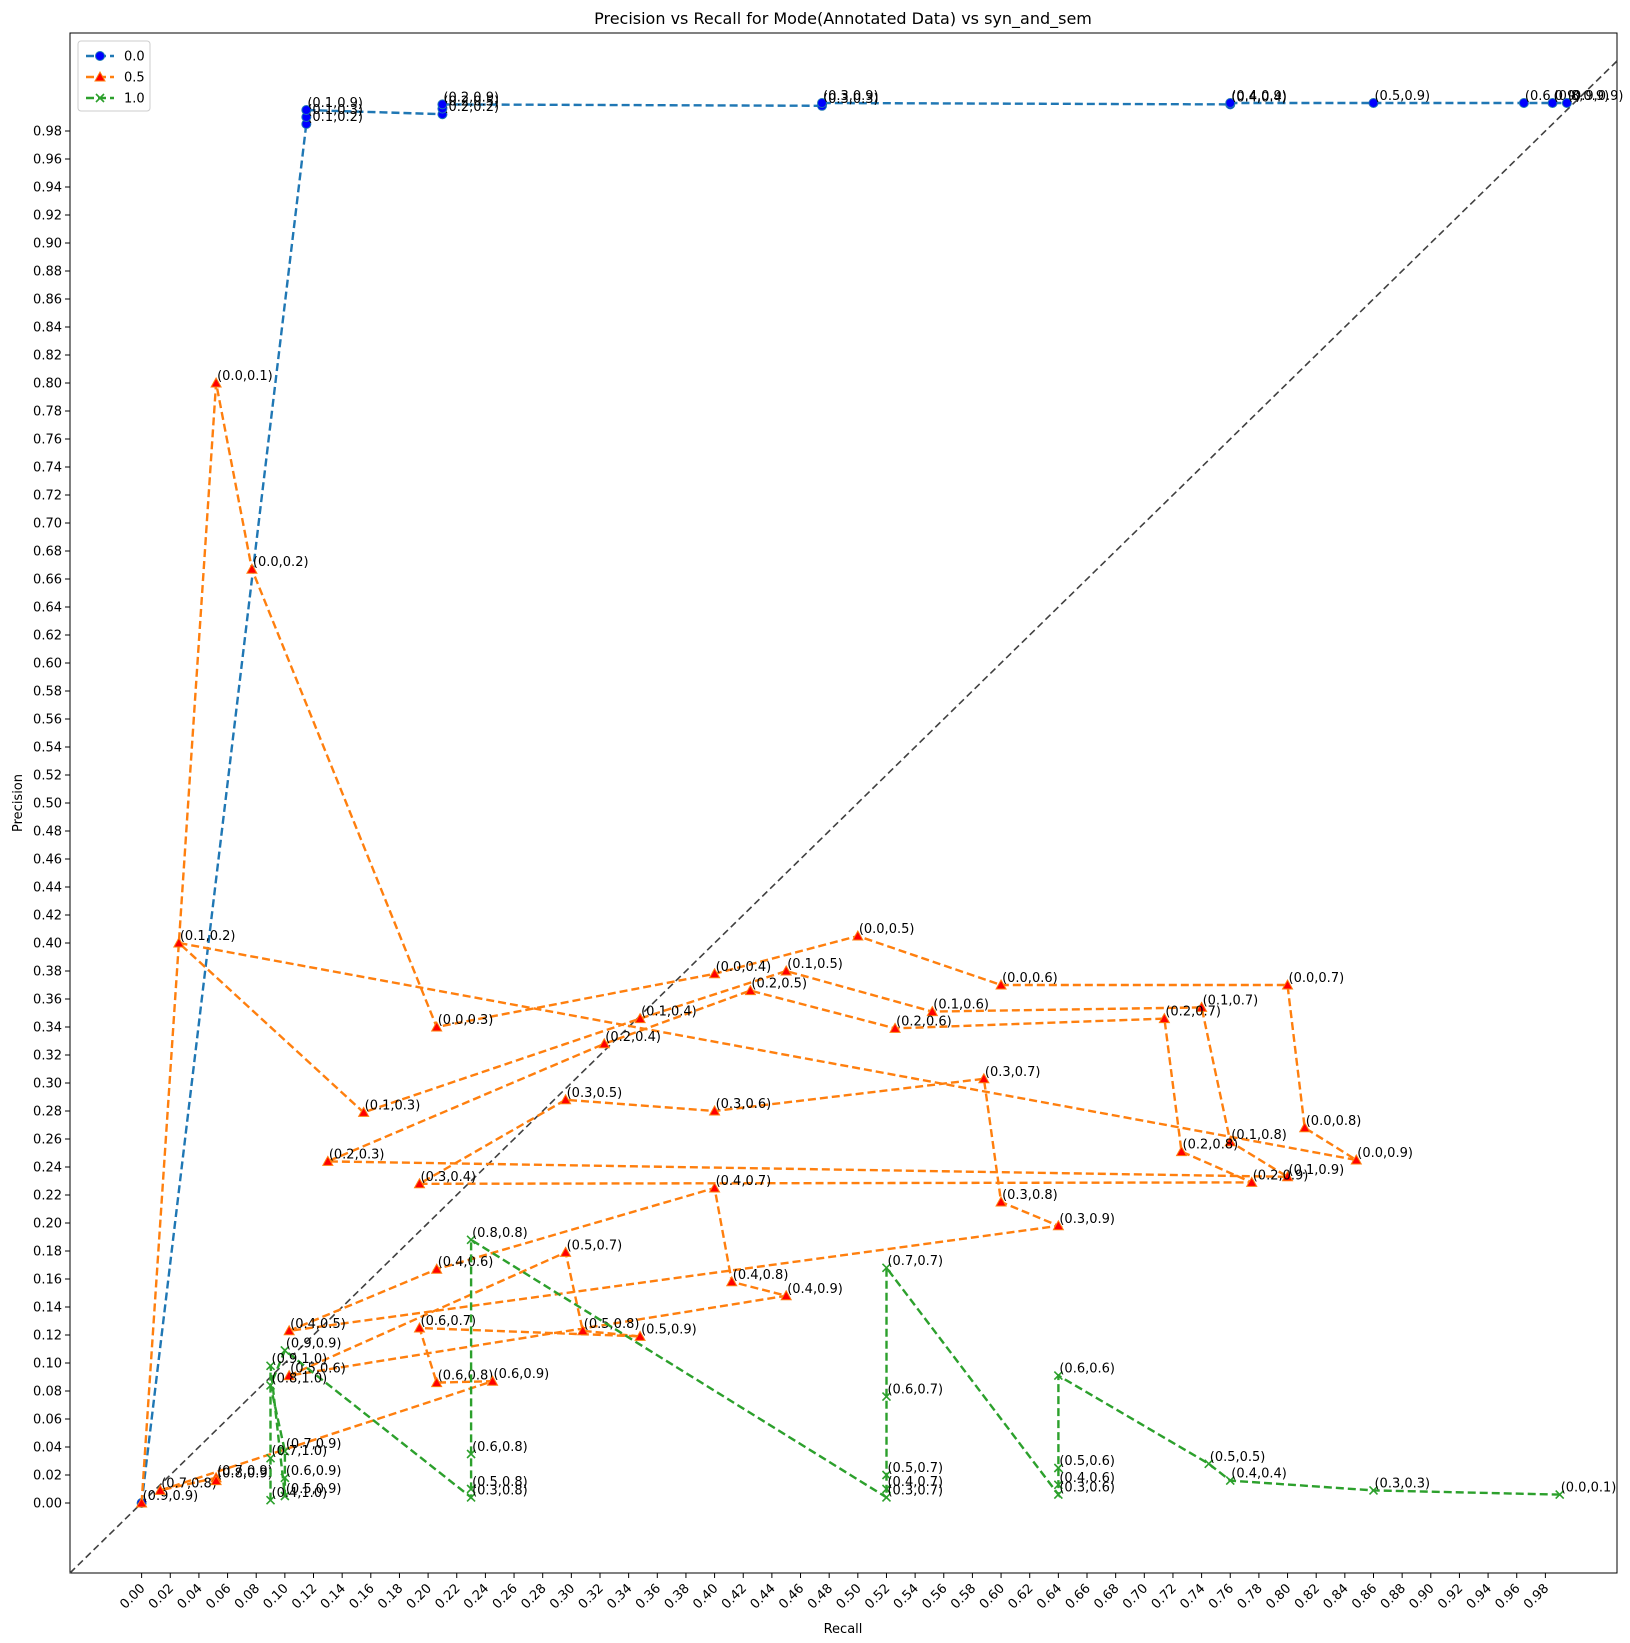  I want to click on x-tick-label: 0.92, so click(1450, 1596).